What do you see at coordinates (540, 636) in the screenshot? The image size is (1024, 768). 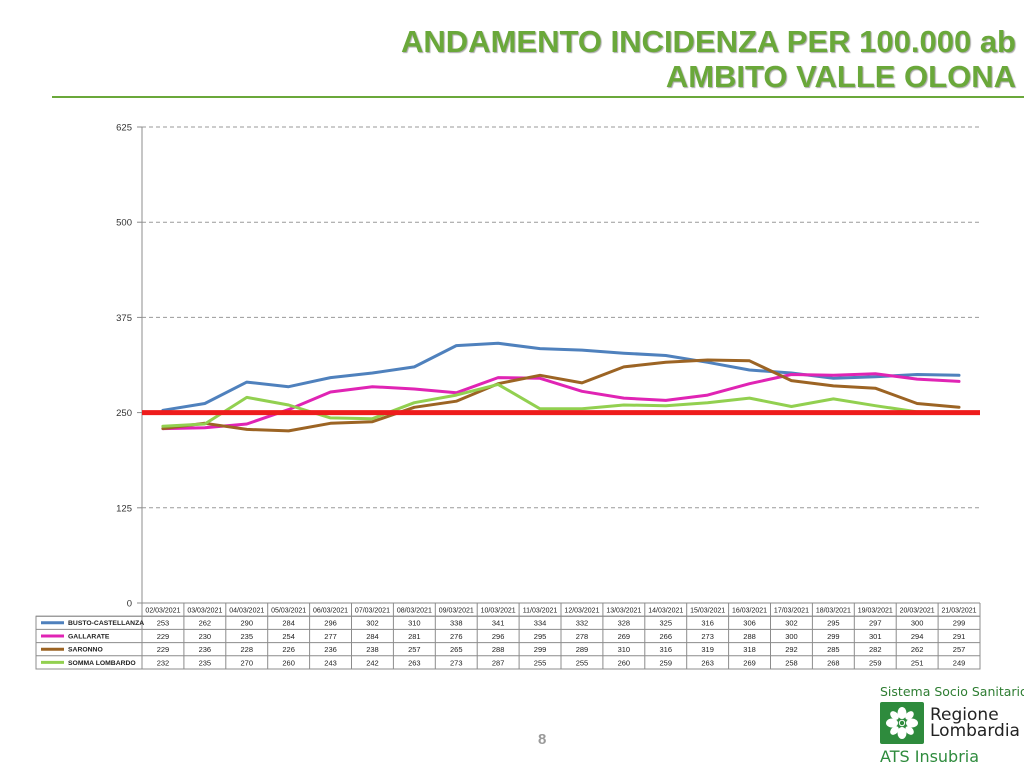 I see `data-label: 295` at bounding box center [540, 636].